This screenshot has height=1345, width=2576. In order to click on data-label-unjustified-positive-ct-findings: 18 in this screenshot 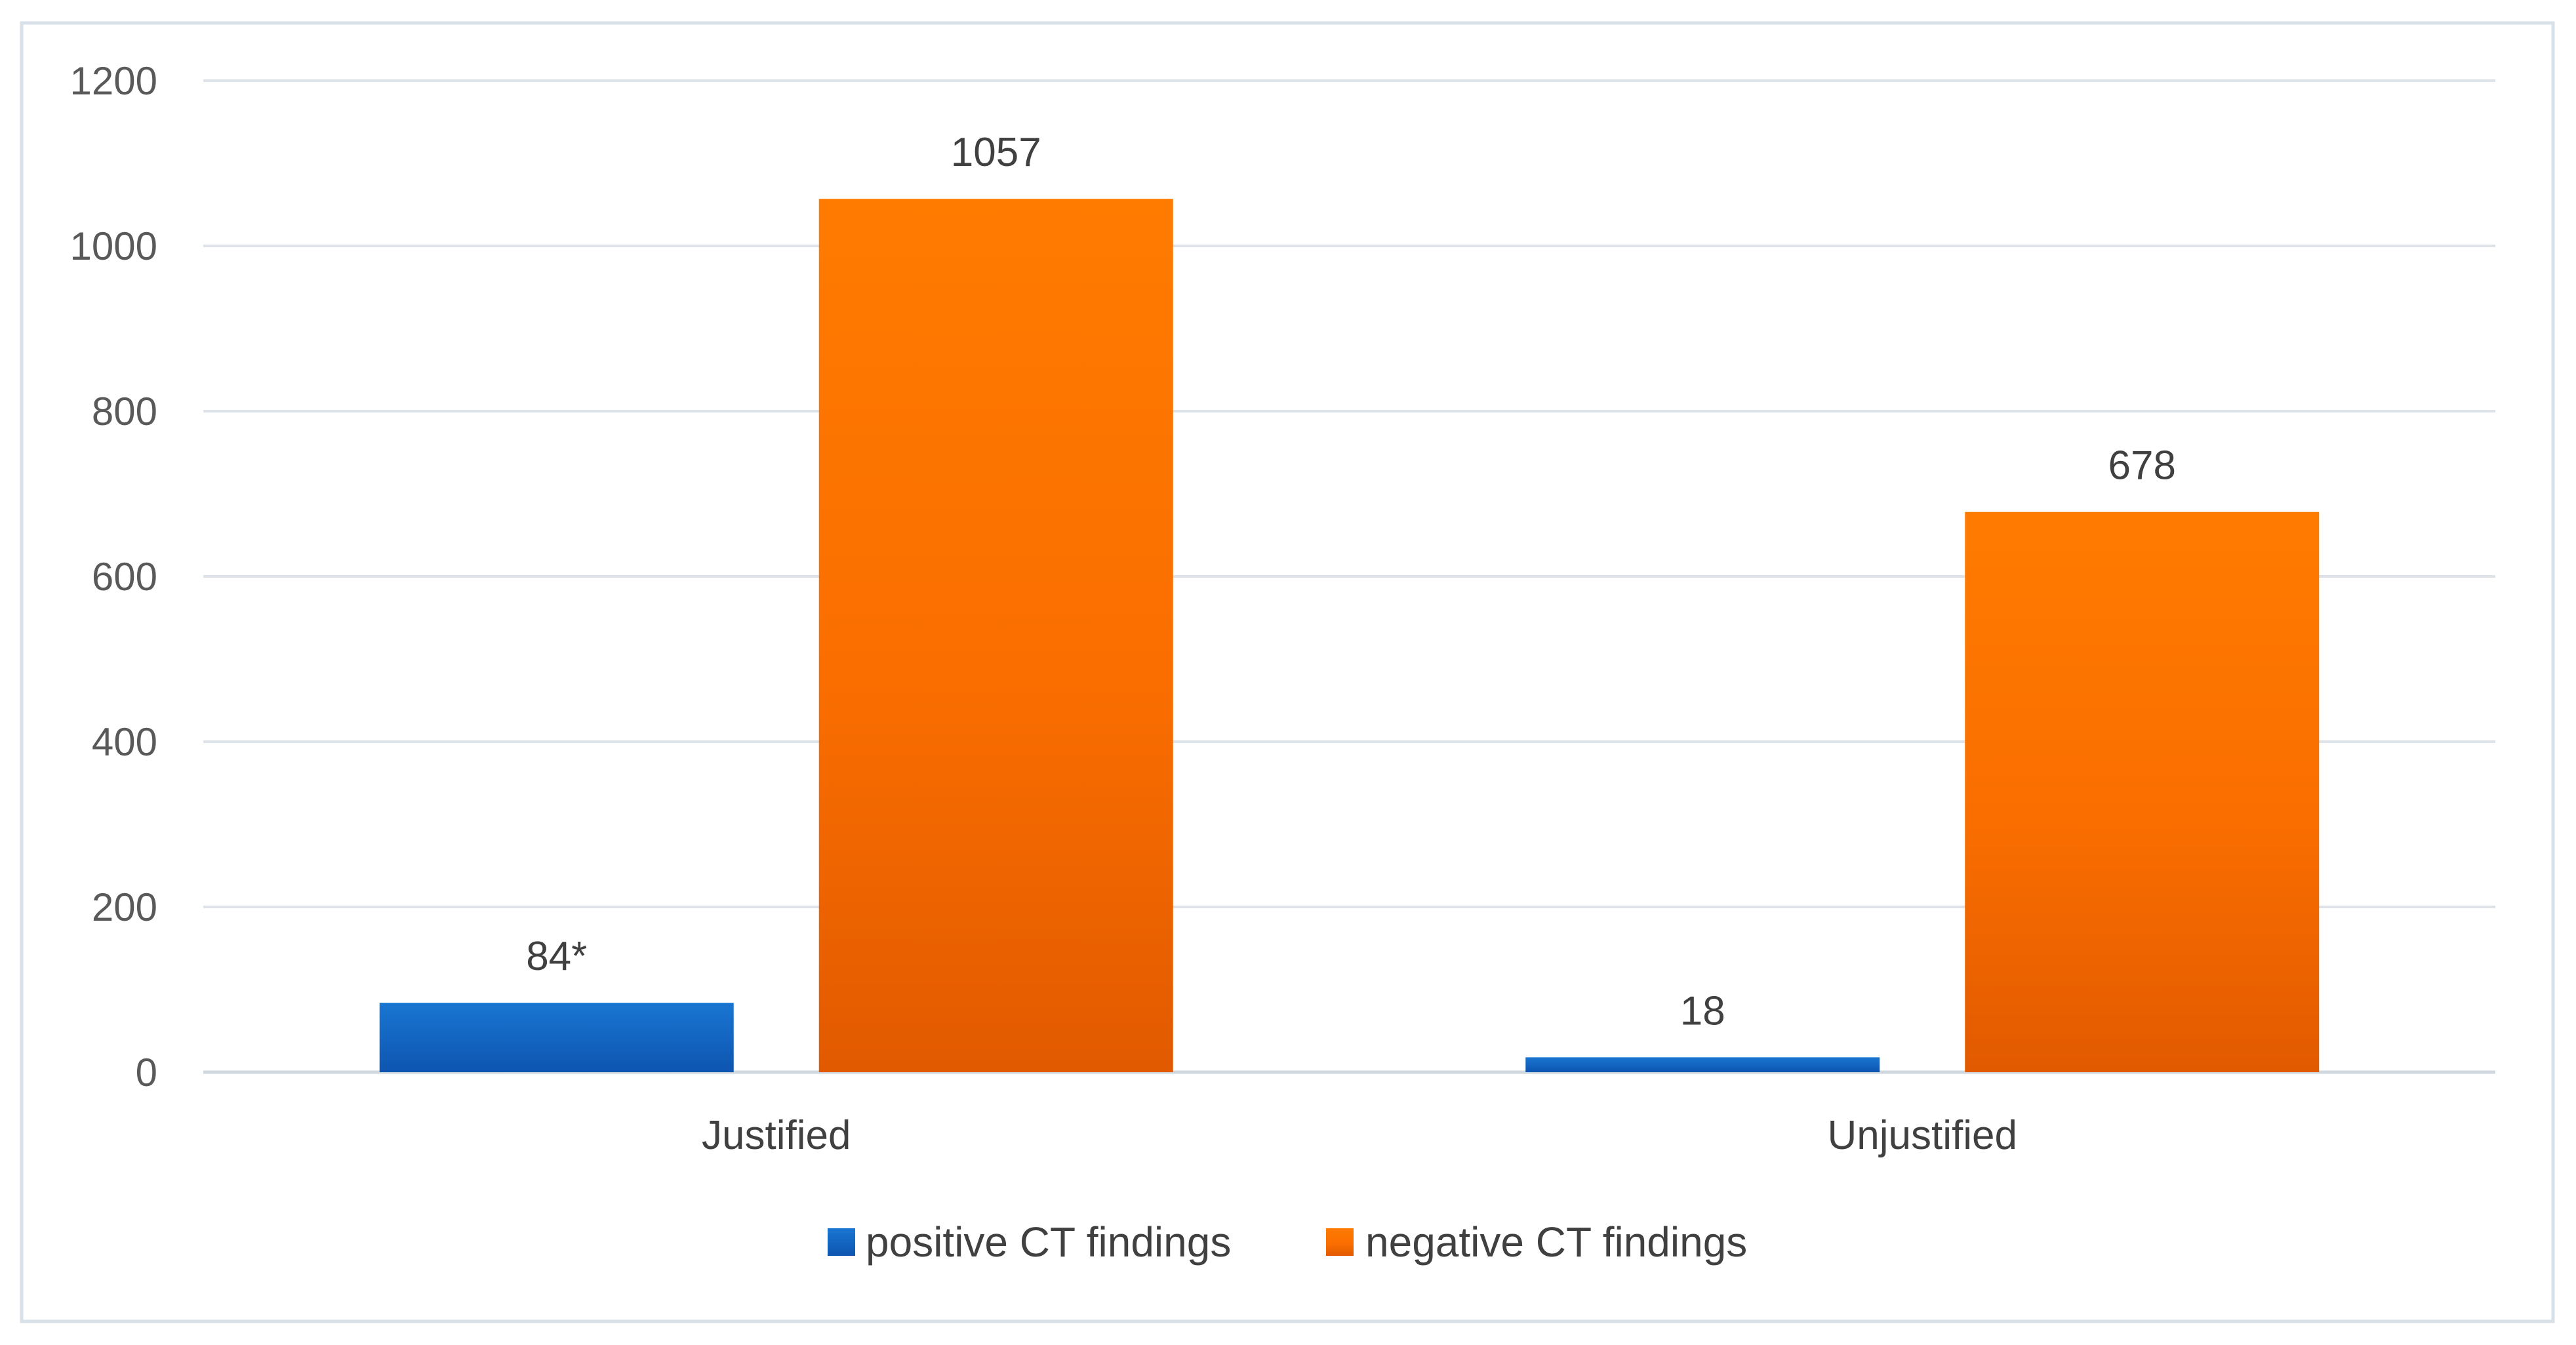, I will do `click(1702, 1011)`.